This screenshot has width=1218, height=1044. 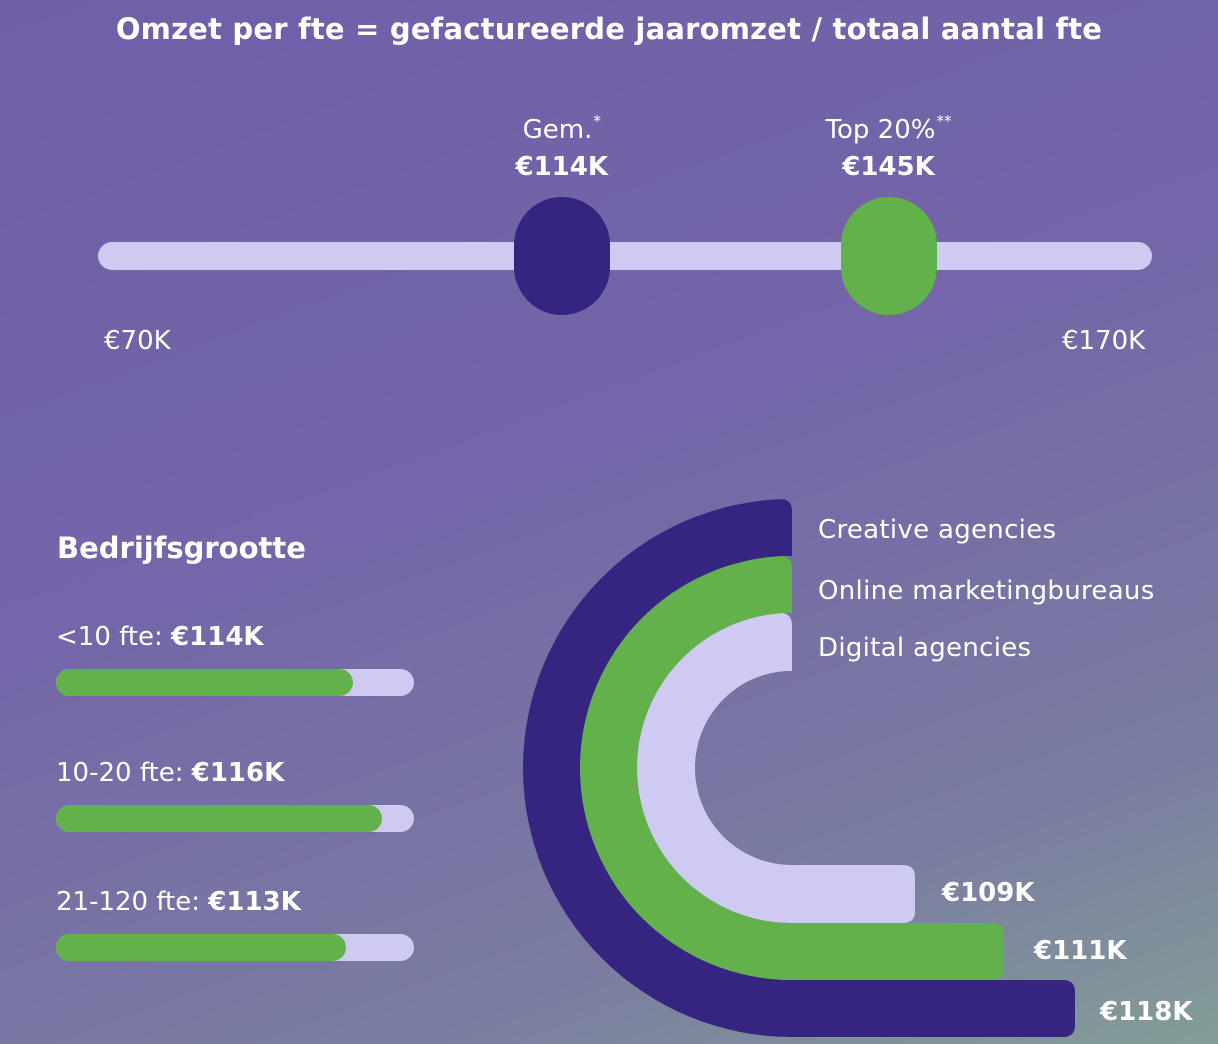 I want to click on average-value: €114K, so click(x=561, y=167).